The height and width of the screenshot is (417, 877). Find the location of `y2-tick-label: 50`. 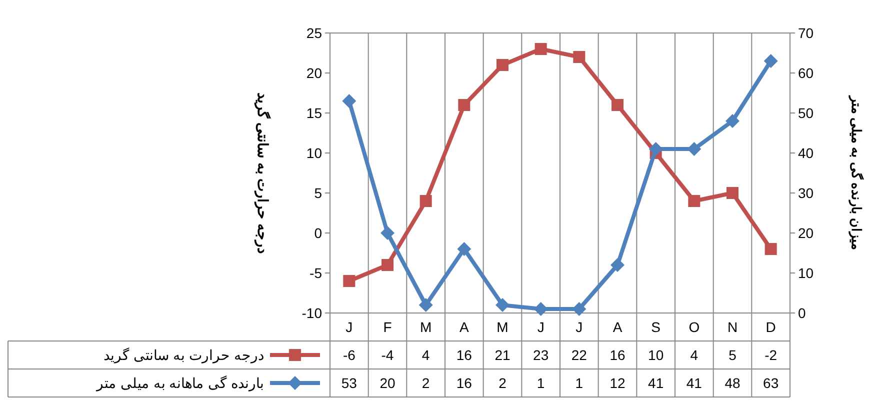

y2-tick-label: 50 is located at coordinates (806, 113).